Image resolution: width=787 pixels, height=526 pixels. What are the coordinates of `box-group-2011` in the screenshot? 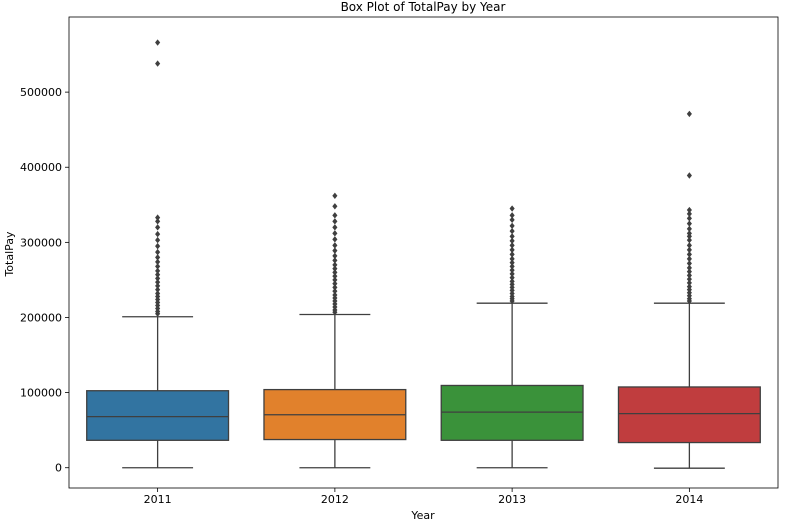 It's located at (158, 254).